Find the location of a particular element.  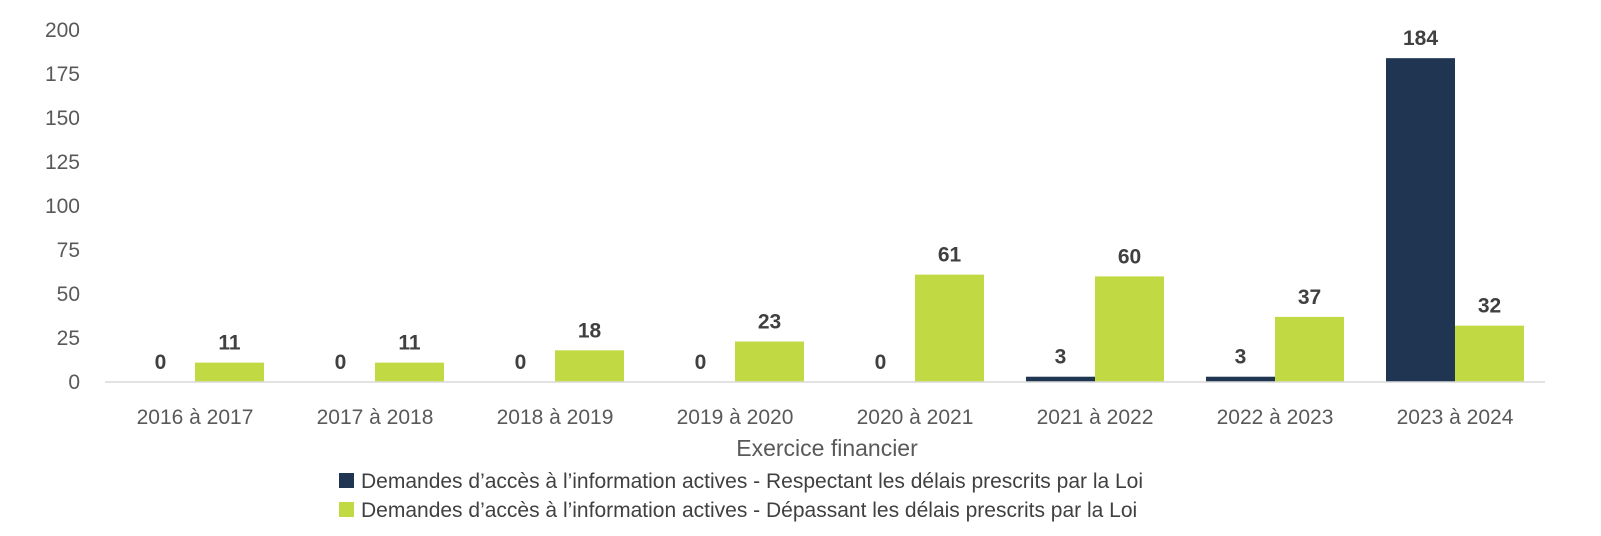

data-label: 37 is located at coordinates (1309, 297).